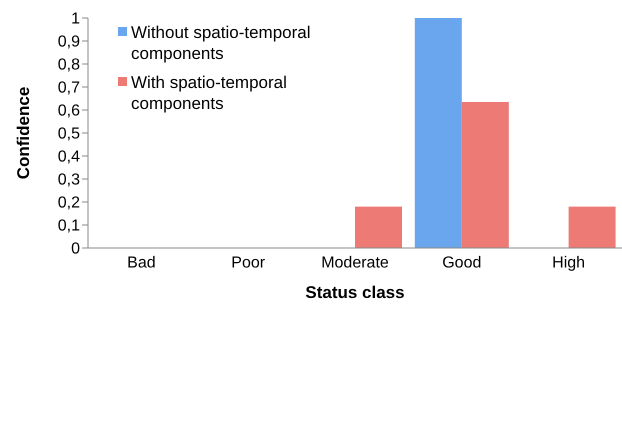 The image size is (622, 426). I want to click on legend-label: With spatio-temporal components, so click(209, 93).